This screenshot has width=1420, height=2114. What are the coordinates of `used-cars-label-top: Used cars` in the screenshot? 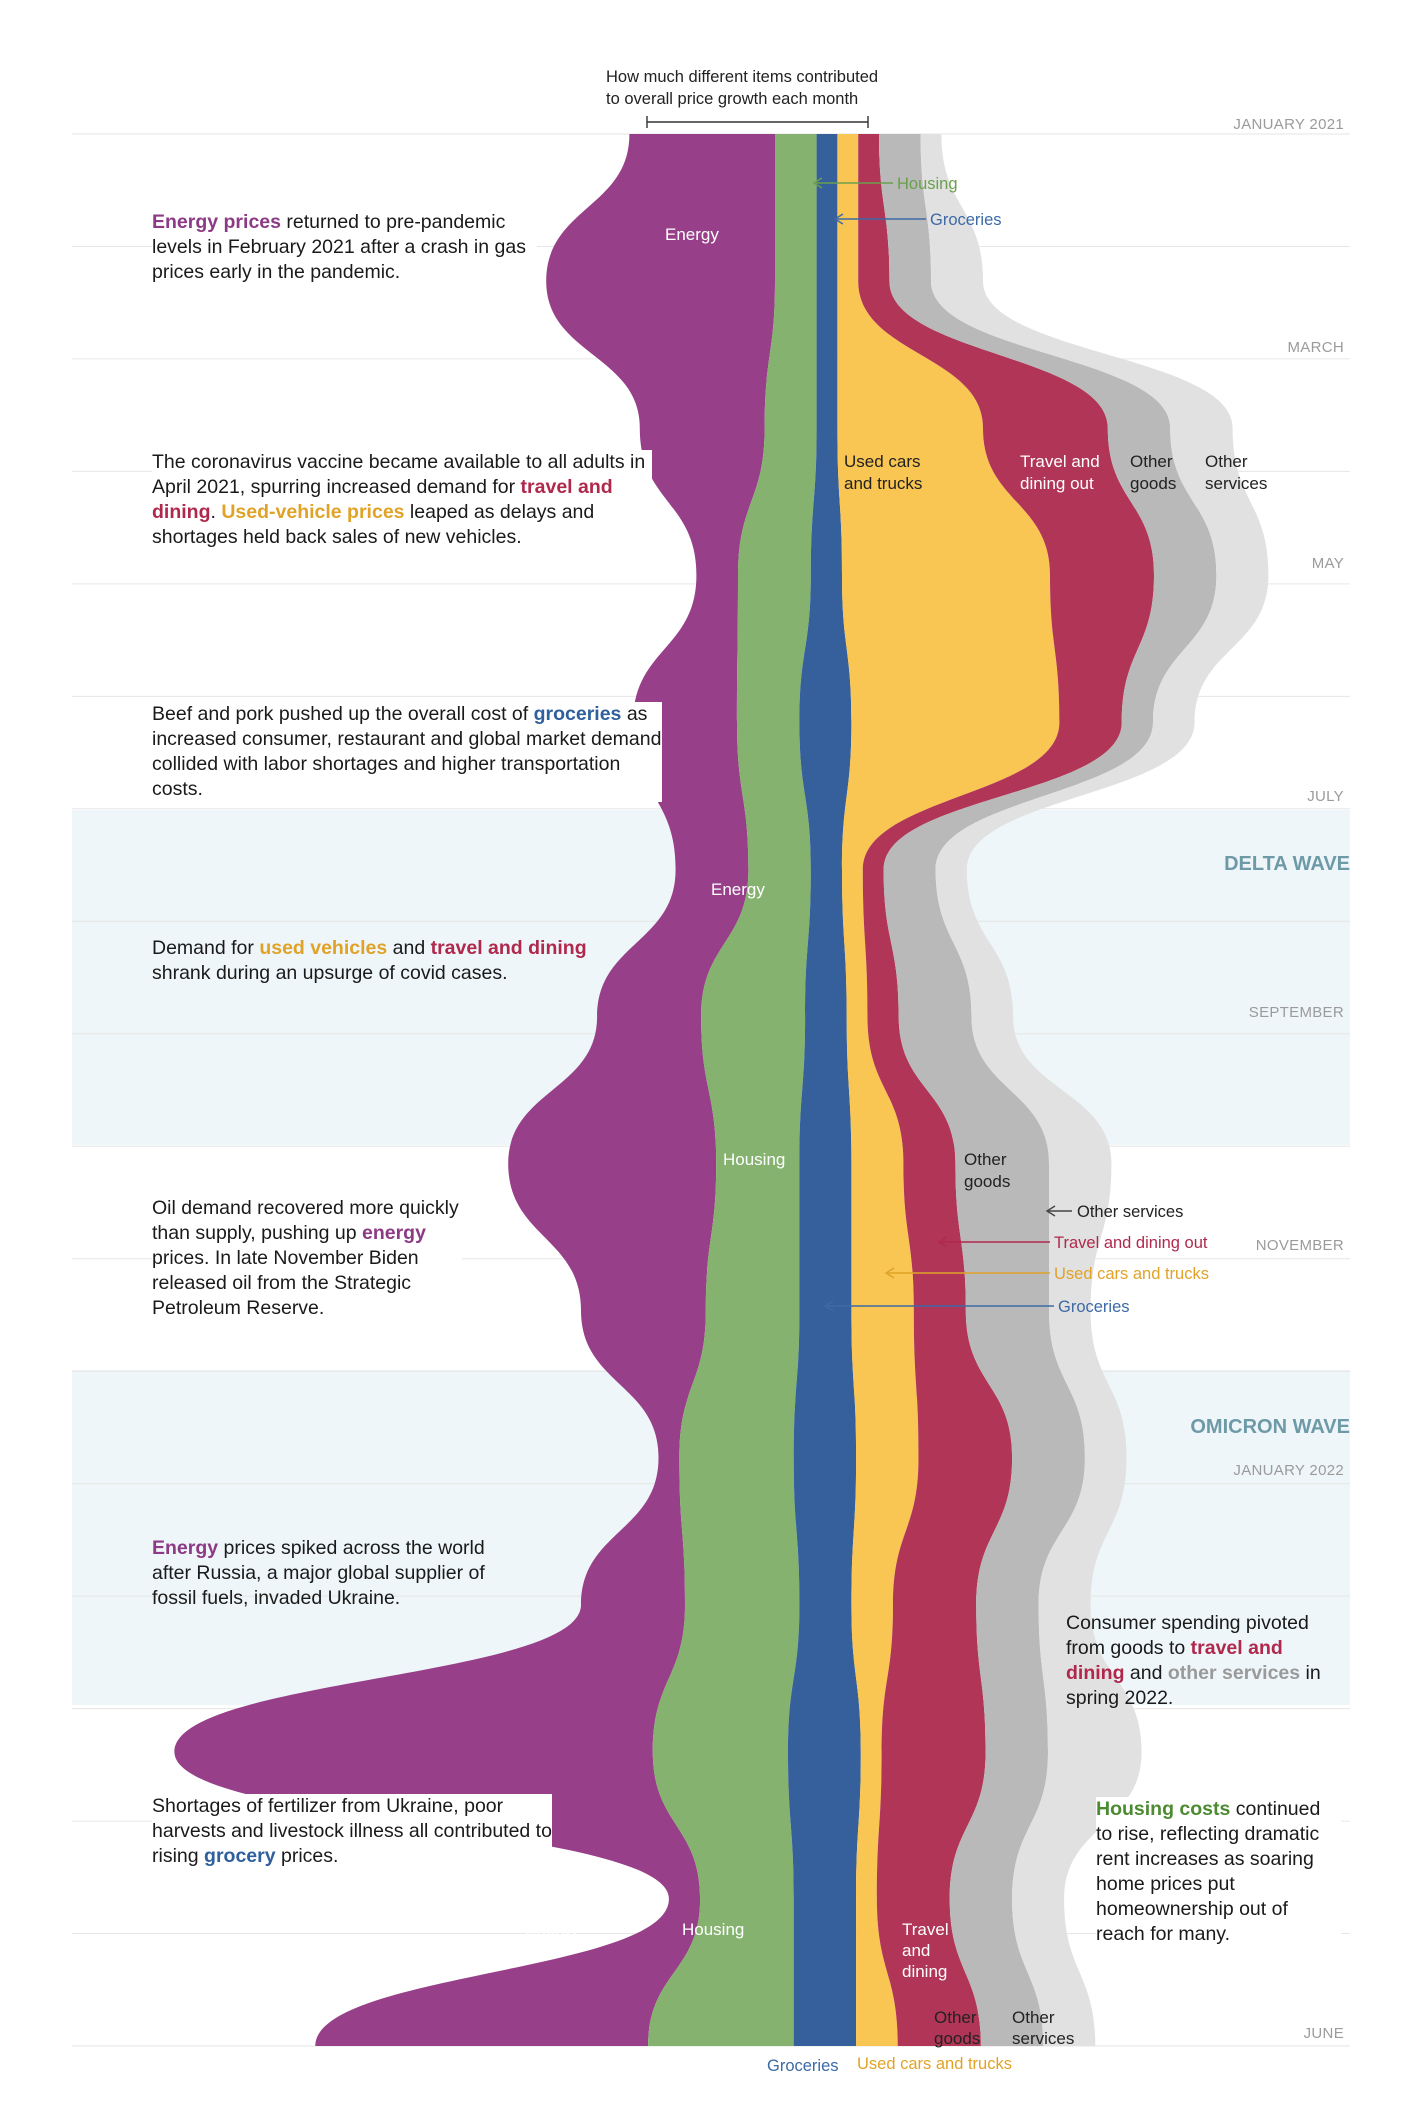 It's located at (882, 461).